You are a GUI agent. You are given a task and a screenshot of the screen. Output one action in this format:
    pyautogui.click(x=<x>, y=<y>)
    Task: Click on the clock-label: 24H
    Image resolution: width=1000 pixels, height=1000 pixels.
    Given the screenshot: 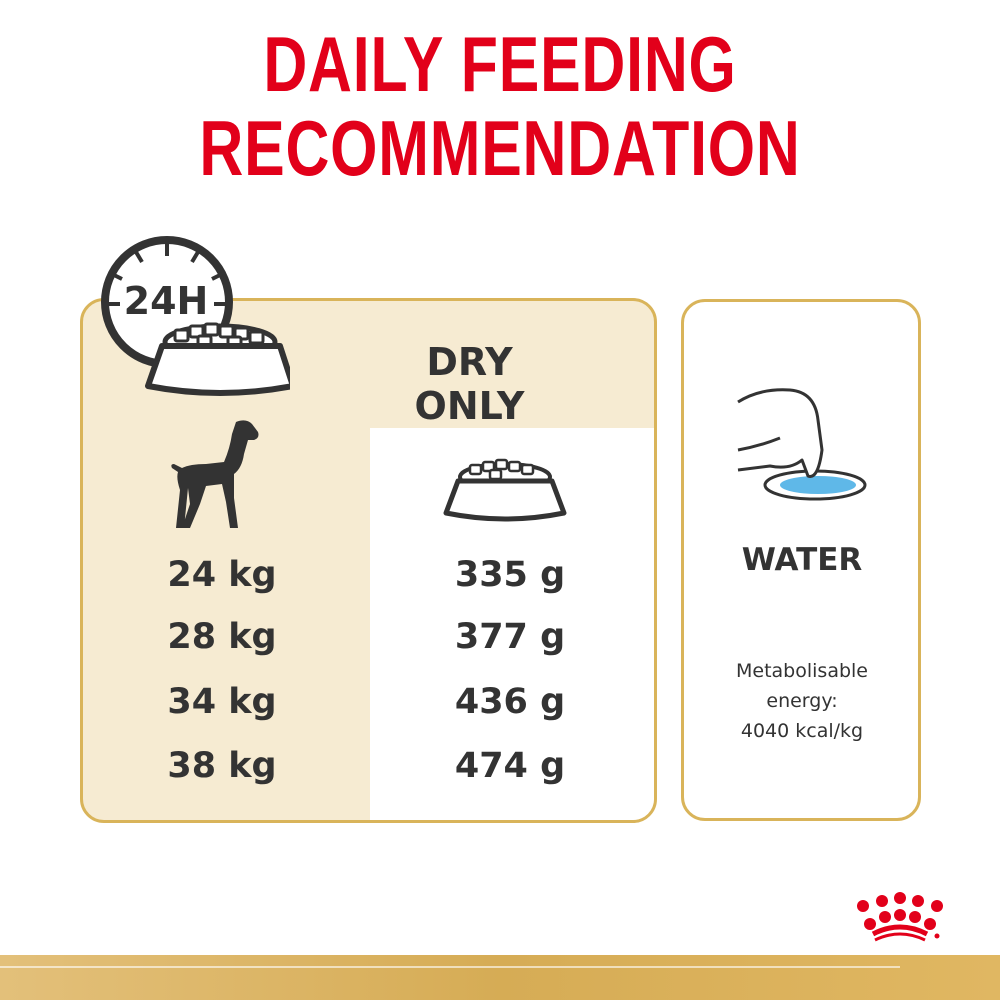 What is the action you would take?
    pyautogui.click(x=166, y=301)
    